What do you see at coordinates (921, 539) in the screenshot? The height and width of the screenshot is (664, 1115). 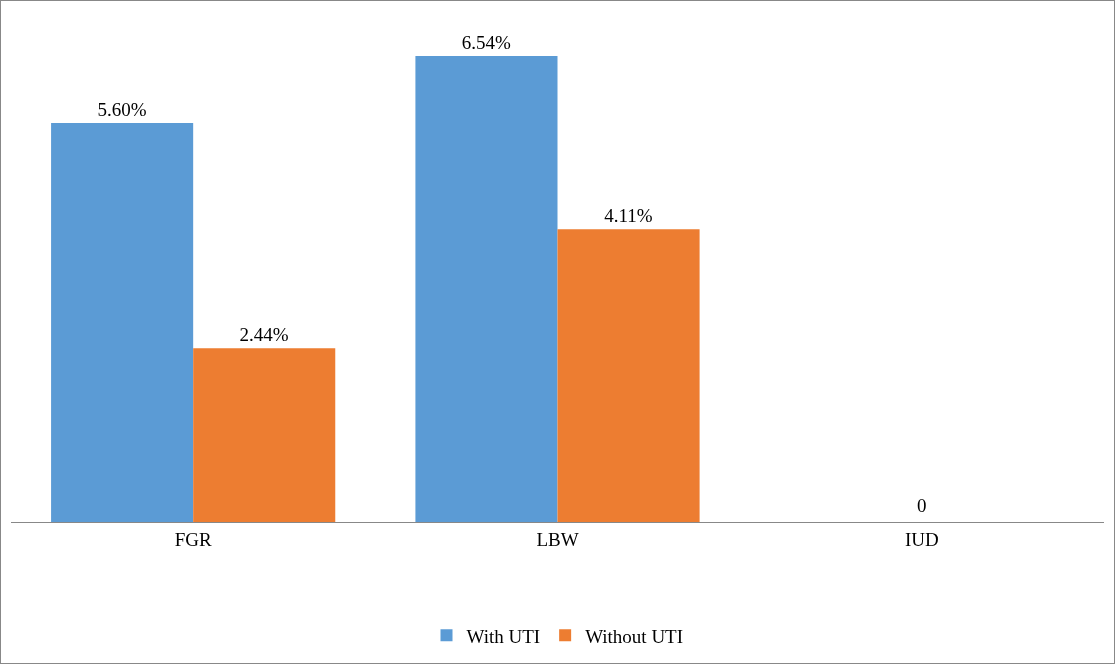 I see `x-tick-label: IUD` at bounding box center [921, 539].